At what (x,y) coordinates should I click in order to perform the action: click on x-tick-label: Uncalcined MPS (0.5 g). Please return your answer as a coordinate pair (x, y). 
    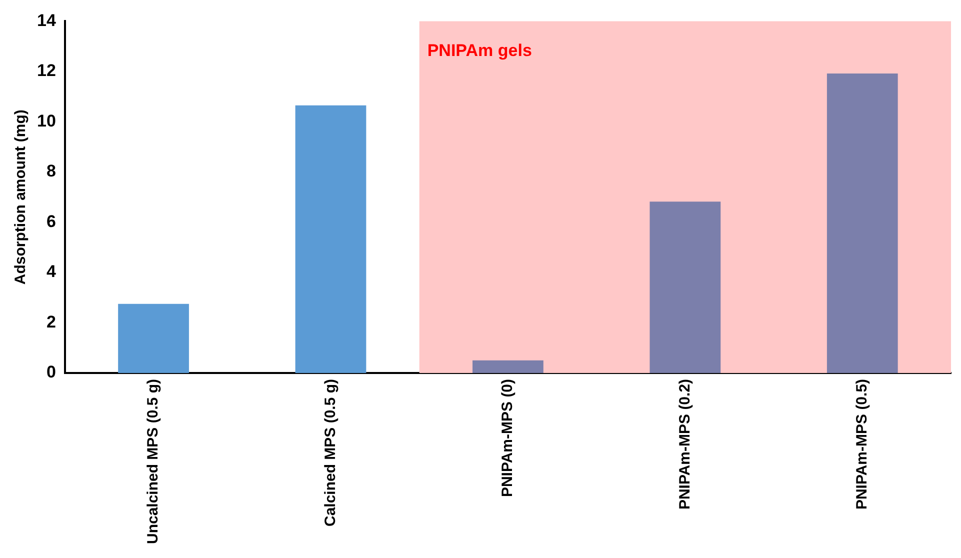
    Looking at the image, I should click on (153, 461).